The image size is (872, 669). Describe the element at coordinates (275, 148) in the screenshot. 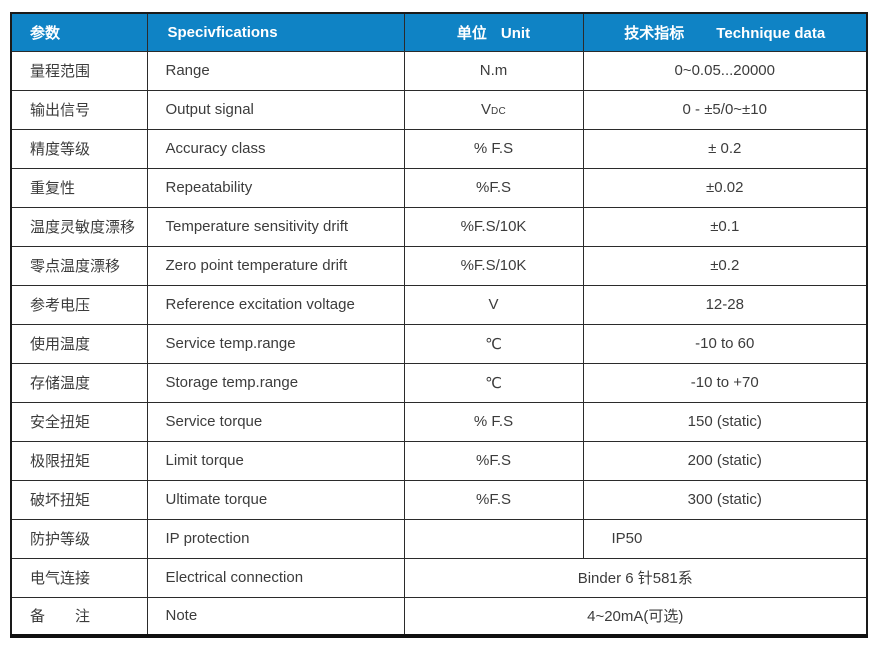

I see `spec-cell: Accuracy class` at that location.